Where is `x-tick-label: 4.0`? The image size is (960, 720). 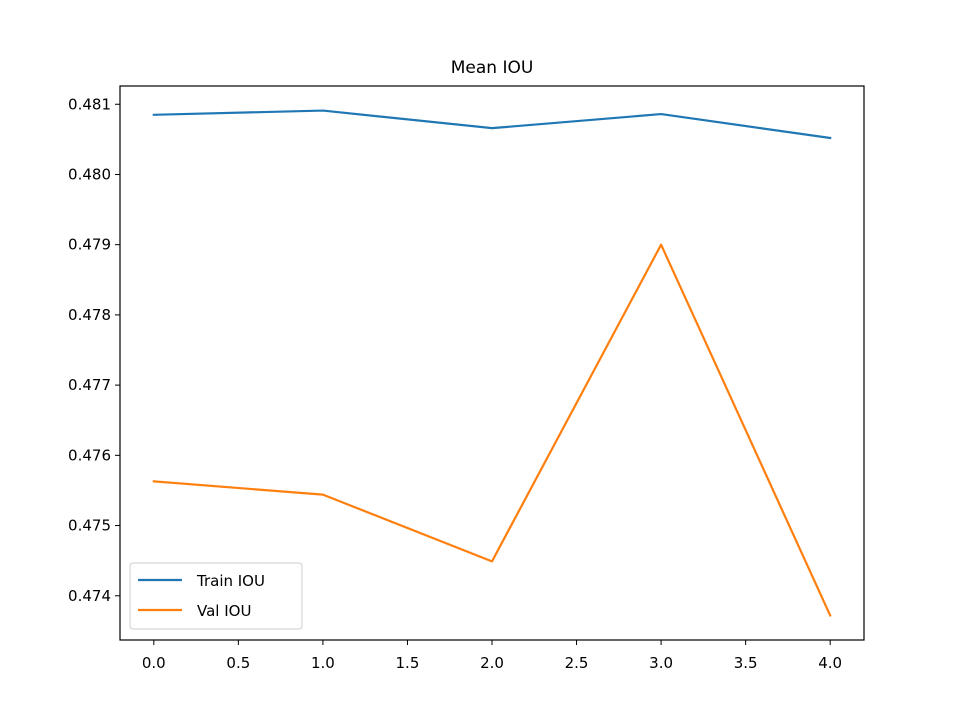
x-tick-label: 4.0 is located at coordinates (830, 663).